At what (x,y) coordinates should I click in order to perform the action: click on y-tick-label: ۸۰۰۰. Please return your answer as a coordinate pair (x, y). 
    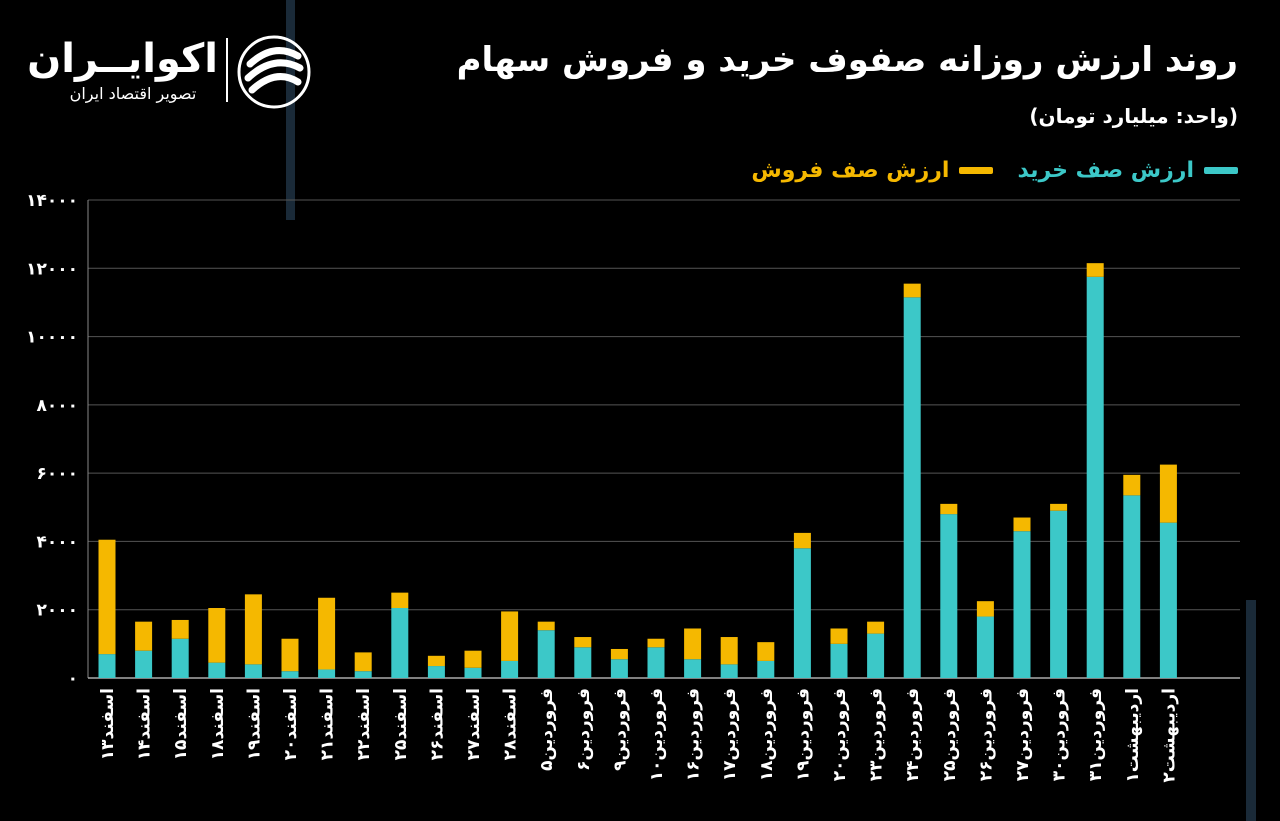
    Looking at the image, I should click on (57, 406).